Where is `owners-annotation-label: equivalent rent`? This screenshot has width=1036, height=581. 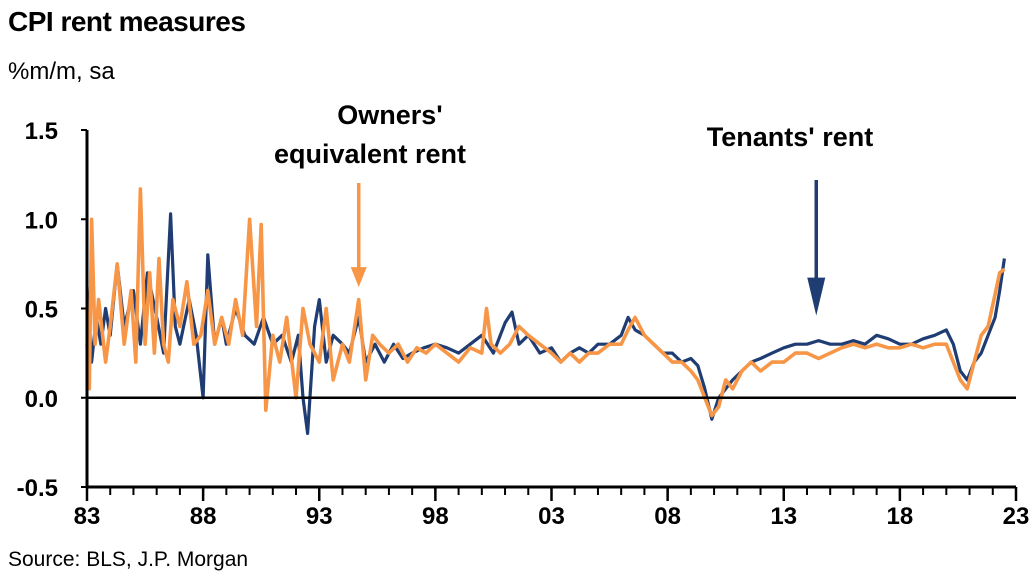
owners-annotation-label: equivalent rent is located at coordinates (370, 154).